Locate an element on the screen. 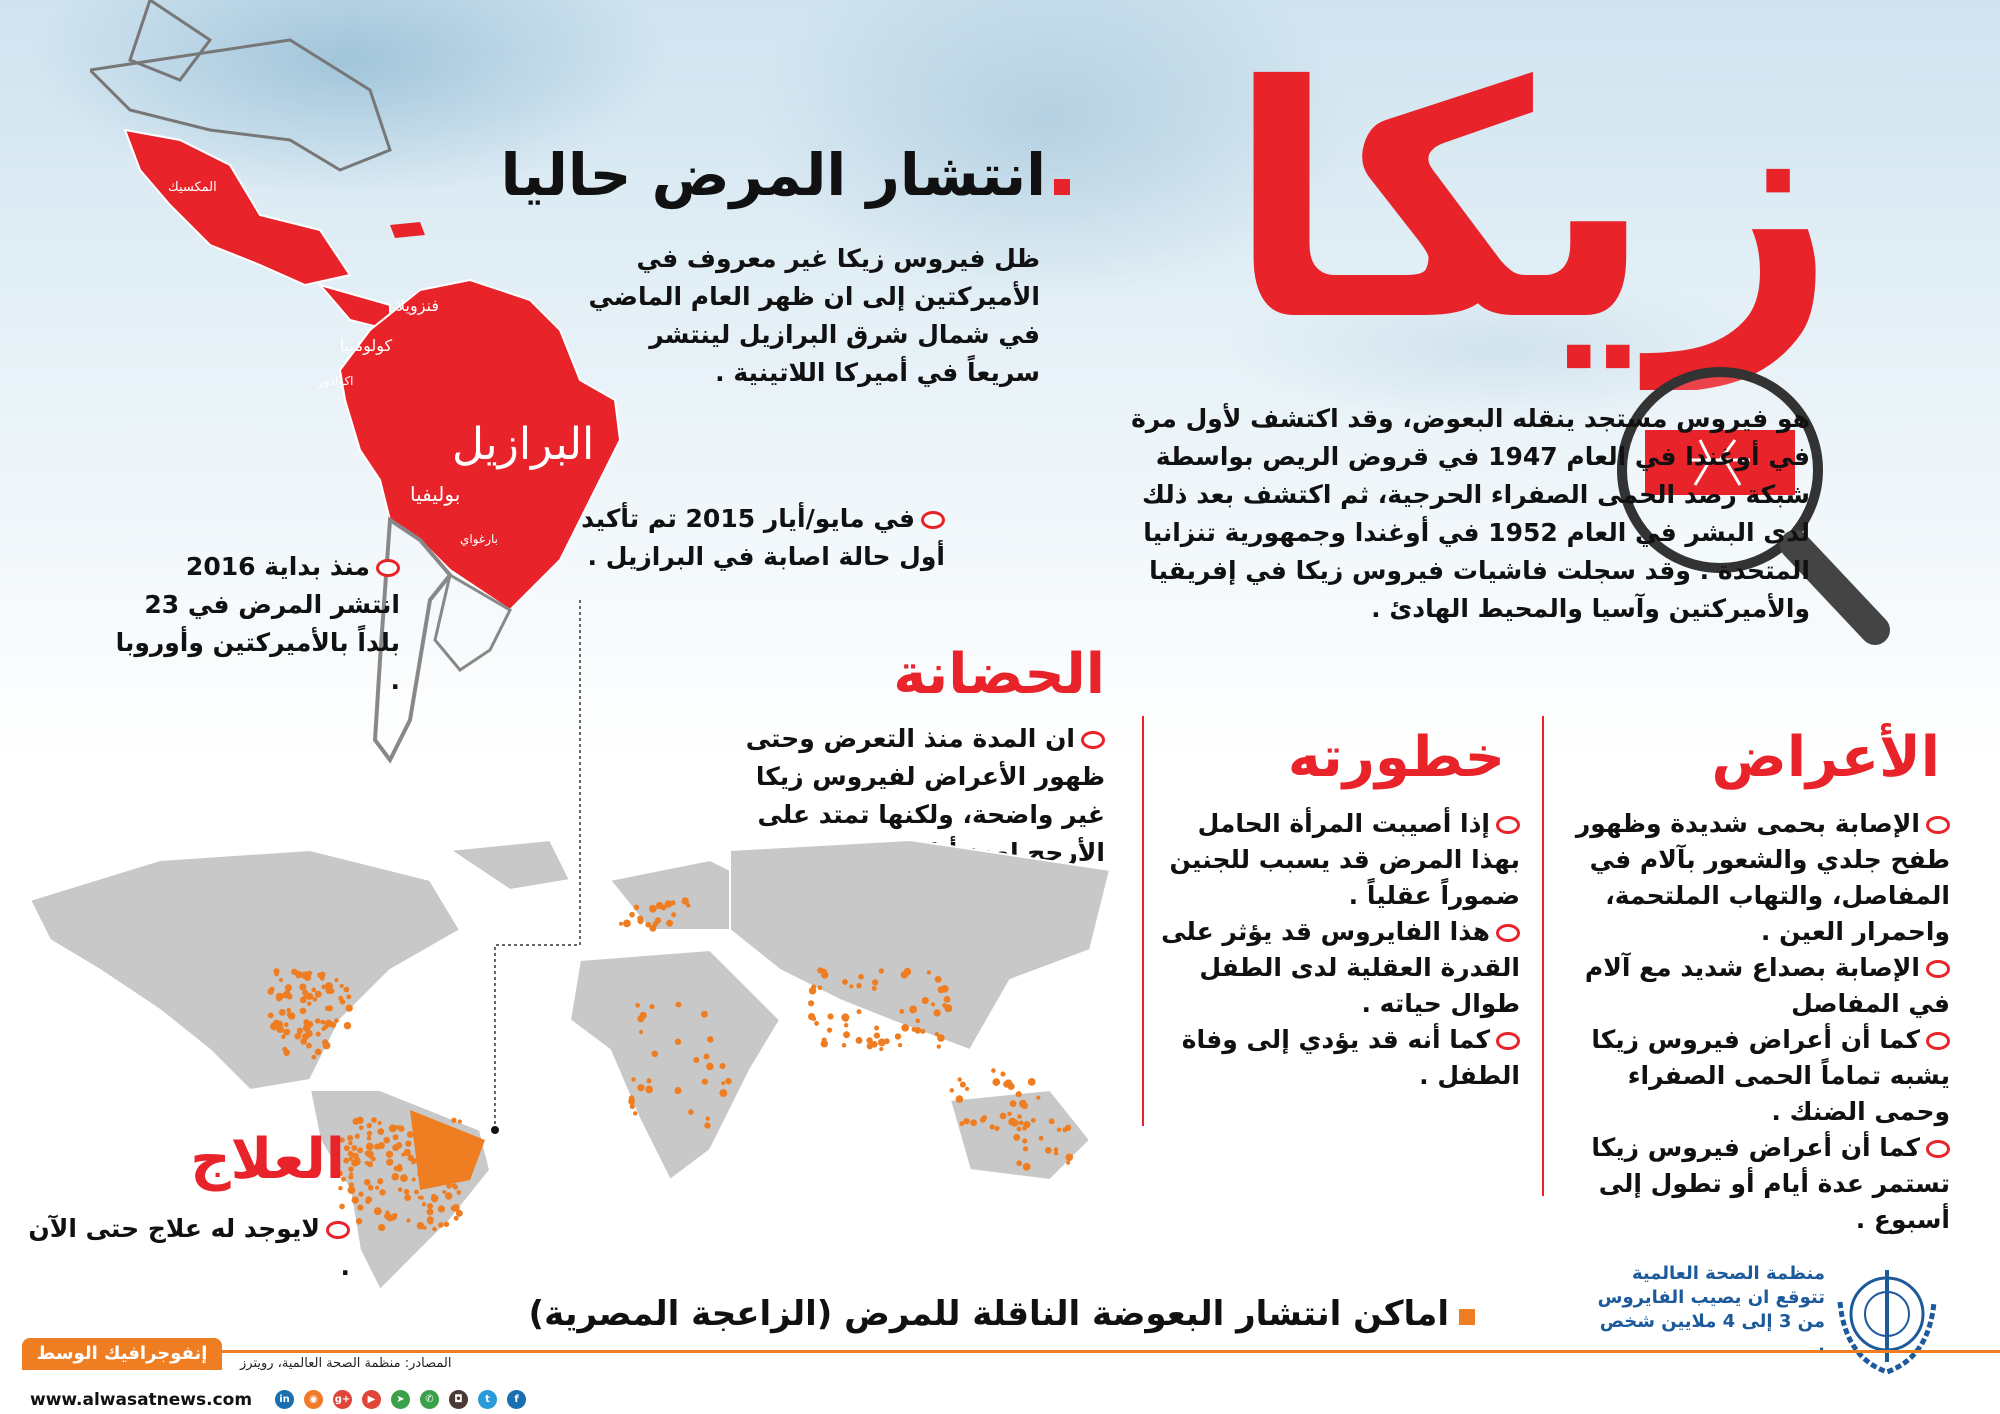 This screenshot has width=2000, height=1414. mosquito-icon is located at coordinates (1720, 462).